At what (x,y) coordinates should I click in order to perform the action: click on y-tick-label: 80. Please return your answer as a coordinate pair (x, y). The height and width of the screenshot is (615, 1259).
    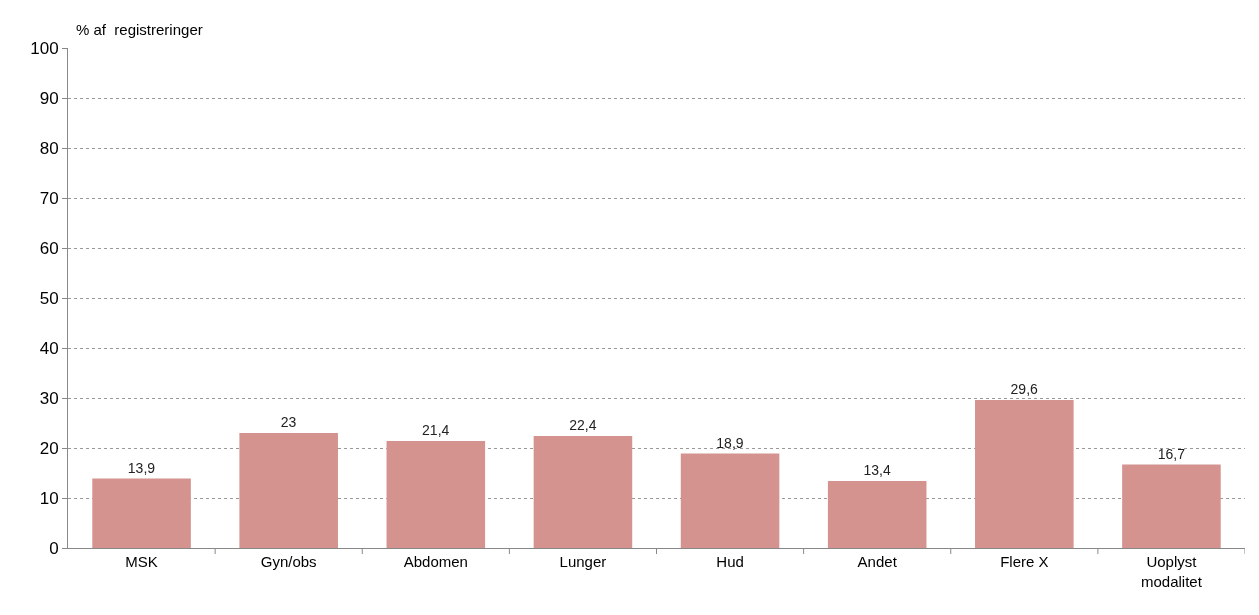
    Looking at the image, I should click on (49, 148).